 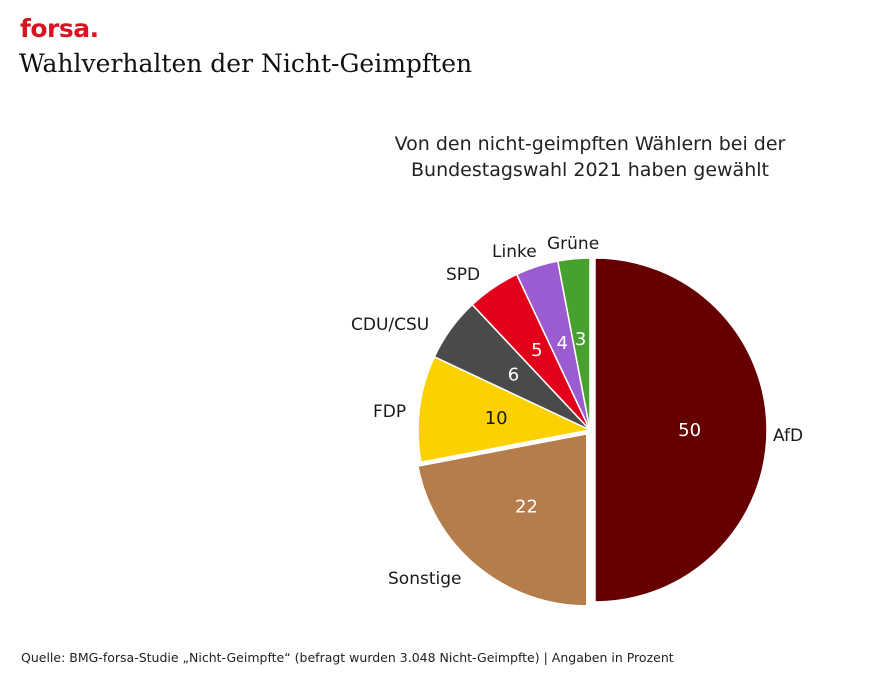 What do you see at coordinates (496, 418) in the screenshot?
I see `pie-value-fdp: 10` at bounding box center [496, 418].